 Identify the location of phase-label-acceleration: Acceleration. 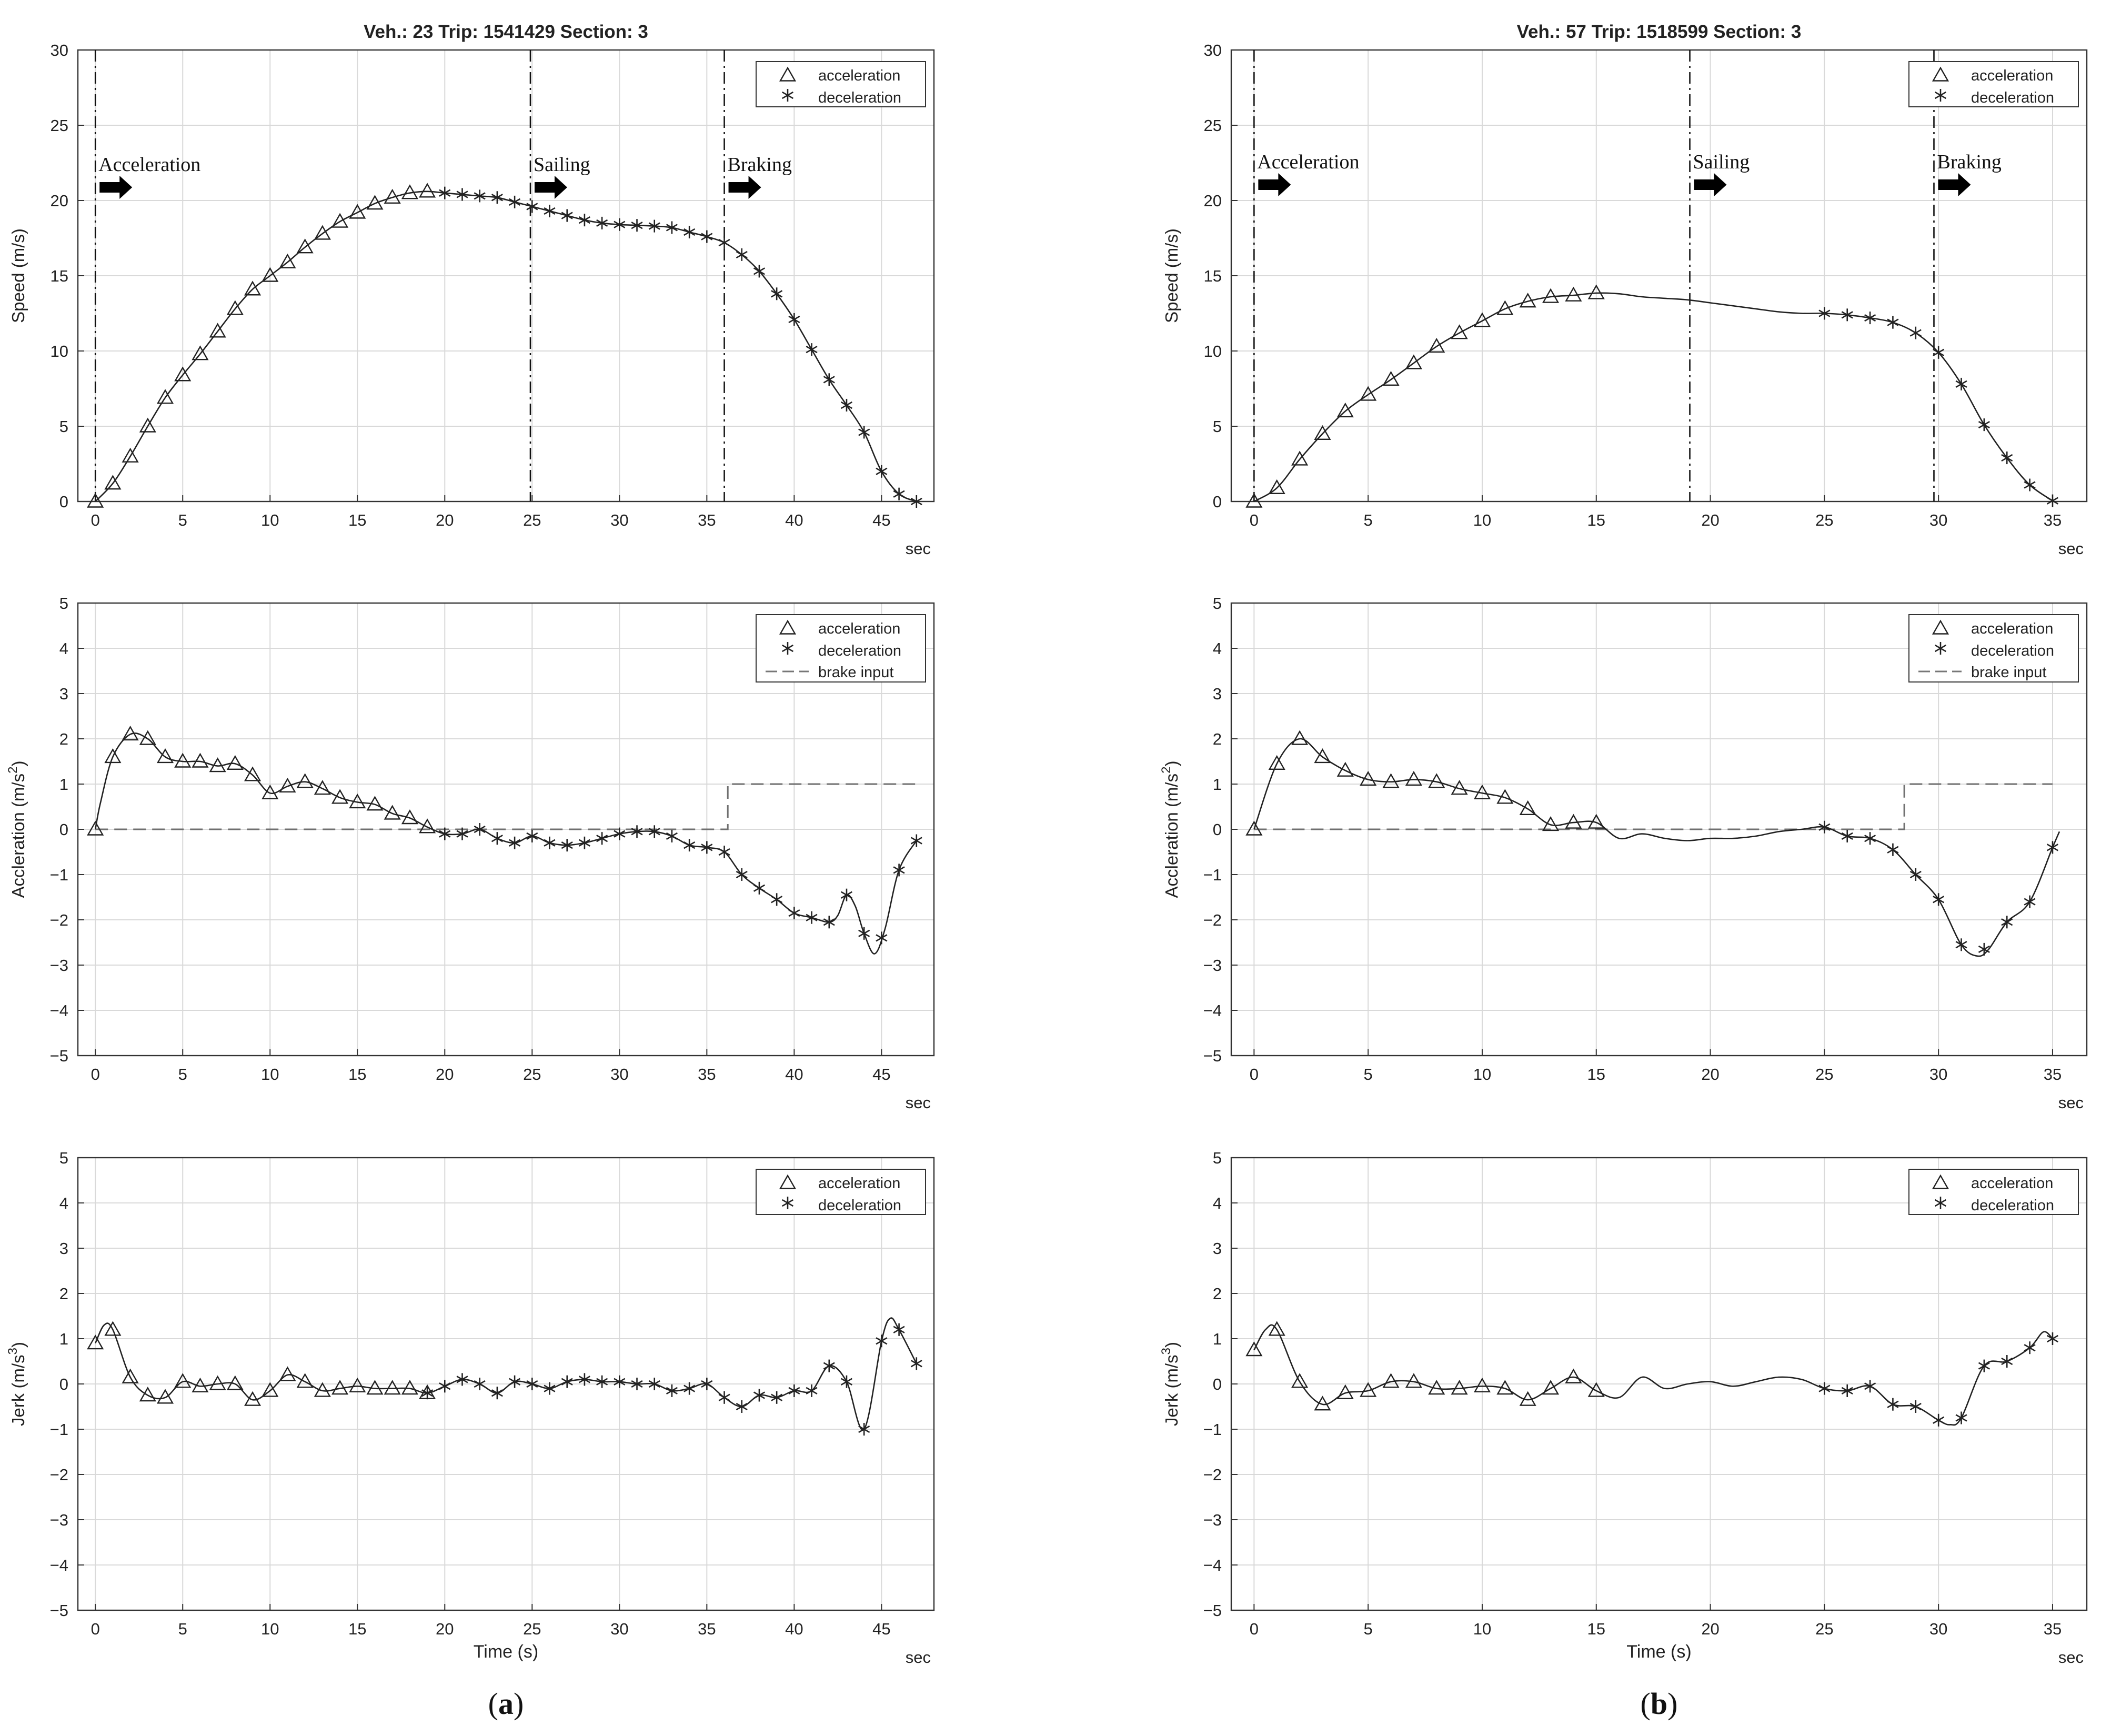
(1308, 162).